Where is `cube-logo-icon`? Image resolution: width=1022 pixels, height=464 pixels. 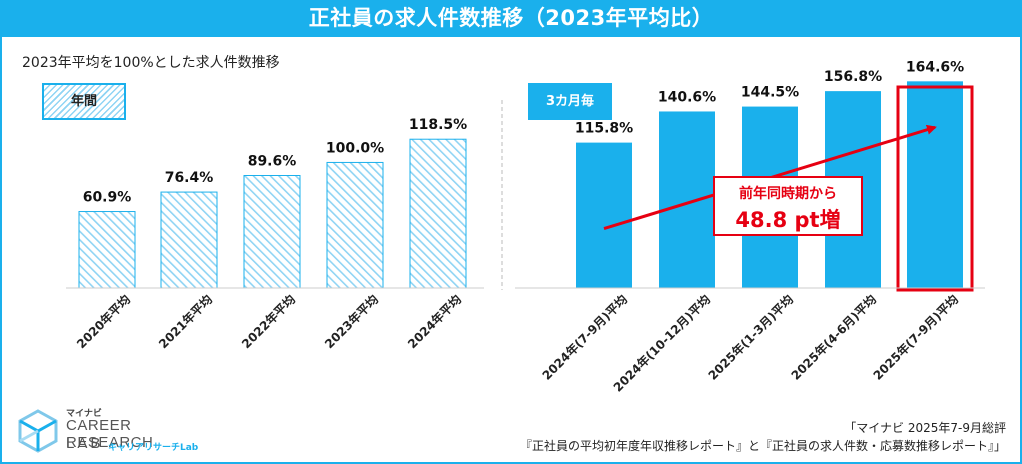
cube-logo-icon is located at coordinates (38, 431).